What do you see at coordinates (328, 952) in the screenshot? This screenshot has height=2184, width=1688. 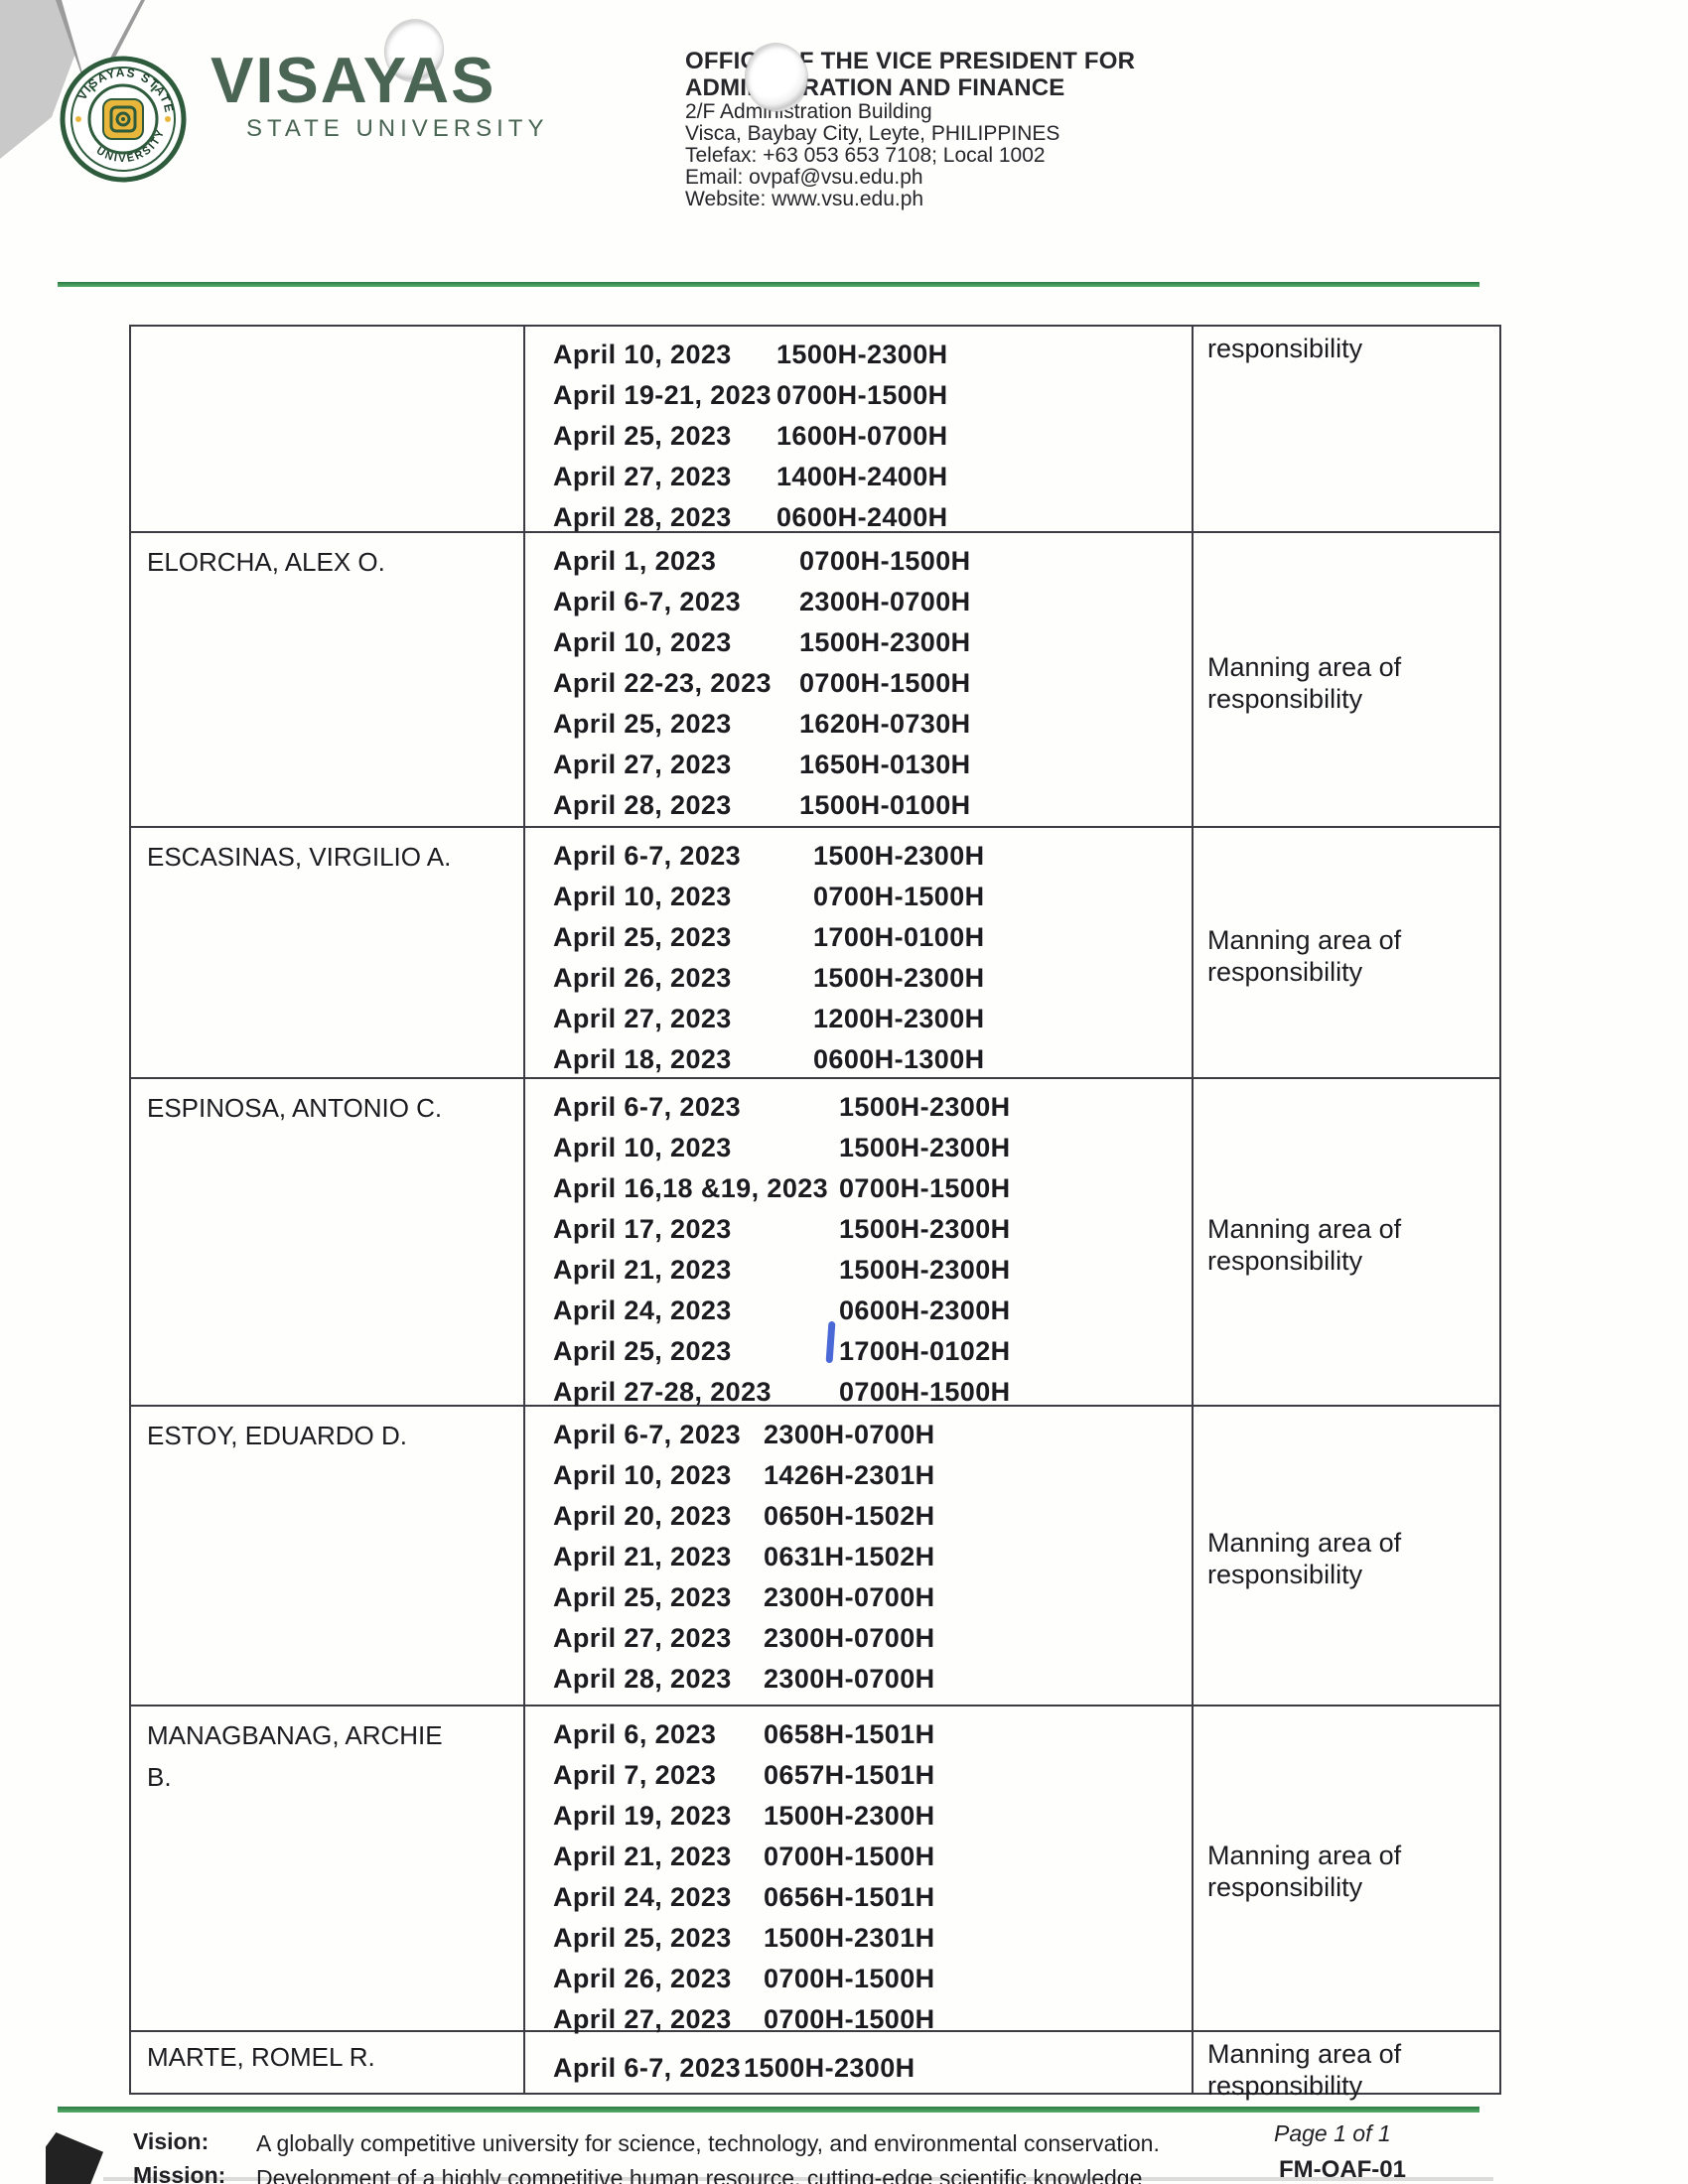 I see `employee-name-cell: ESCASINAS, VIRGILIO A.` at bounding box center [328, 952].